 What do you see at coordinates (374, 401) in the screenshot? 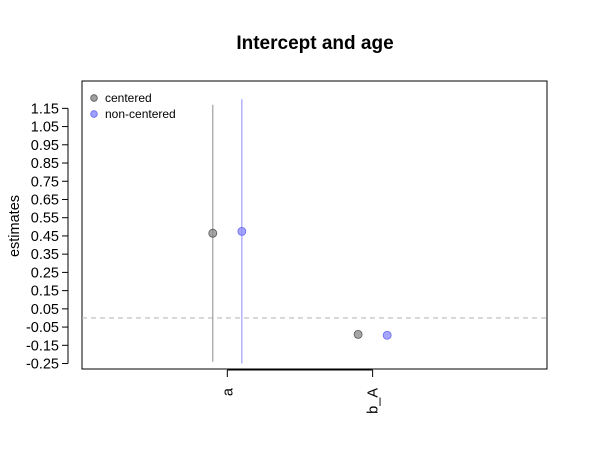
I see `x-tick-label: b_A` at bounding box center [374, 401].